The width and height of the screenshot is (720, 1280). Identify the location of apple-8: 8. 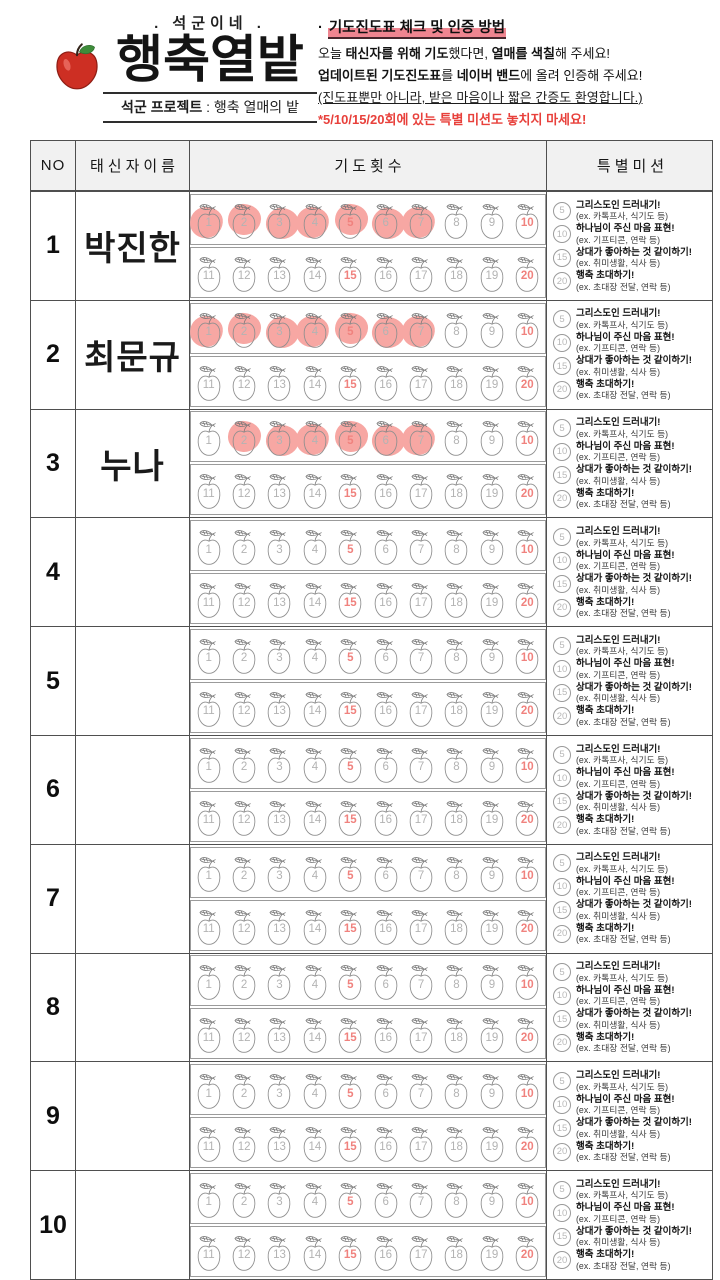
(456, 763).